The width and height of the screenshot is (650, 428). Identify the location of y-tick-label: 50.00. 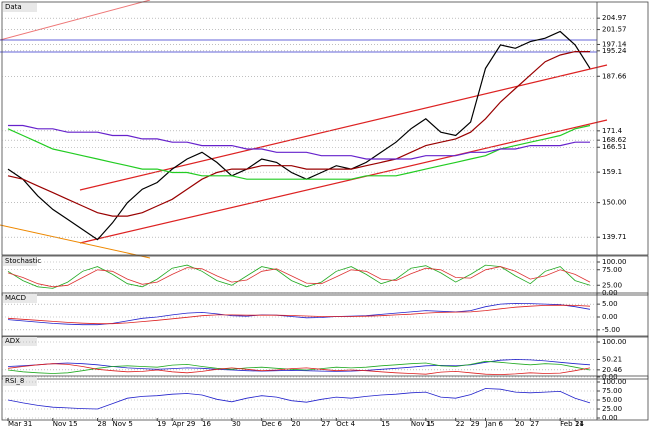
(612, 400).